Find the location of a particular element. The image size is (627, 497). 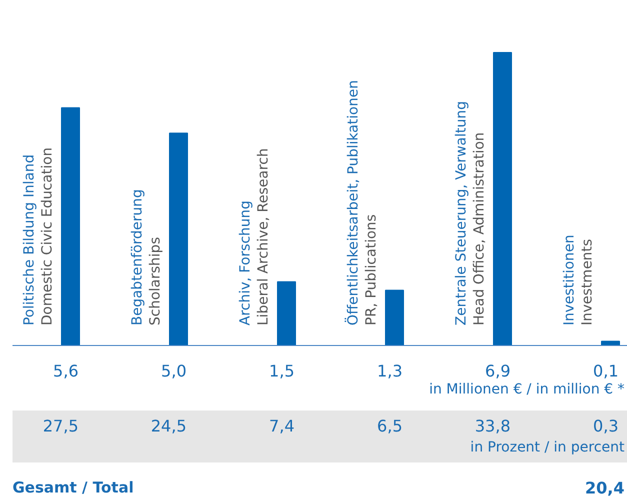

x-tick-label: Investitionen Investments is located at coordinates (579, 280).